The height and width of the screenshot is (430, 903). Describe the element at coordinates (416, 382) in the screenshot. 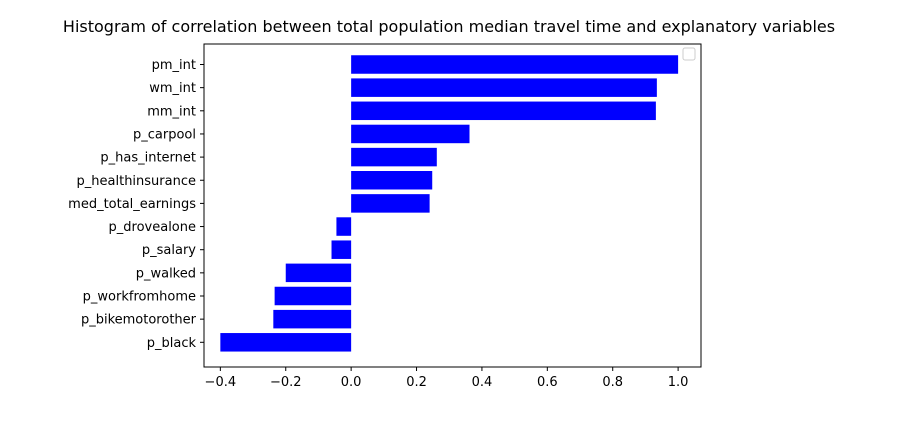

I see `x-tick-label: 0.2` at that location.